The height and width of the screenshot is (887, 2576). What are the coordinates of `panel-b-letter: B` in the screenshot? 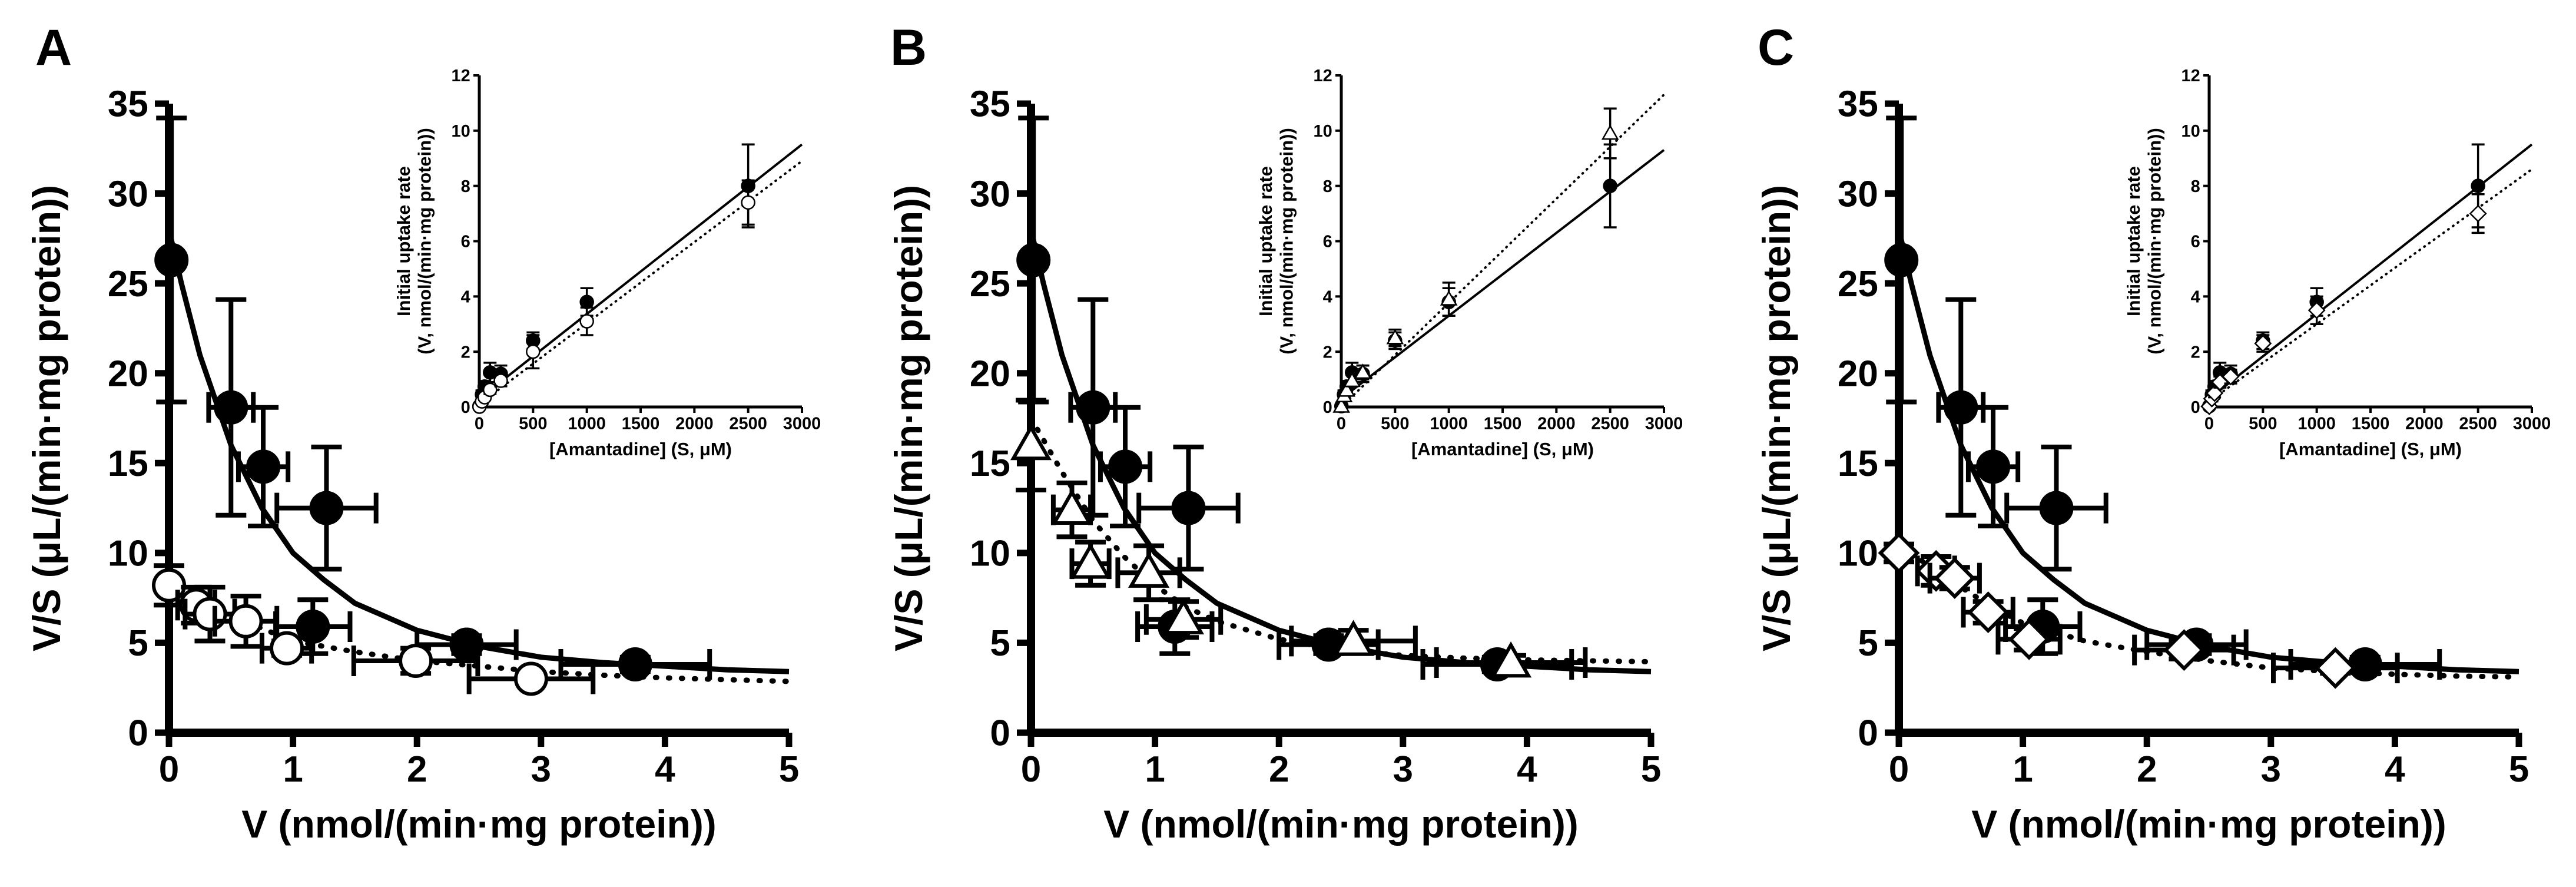 It's located at (908, 47).